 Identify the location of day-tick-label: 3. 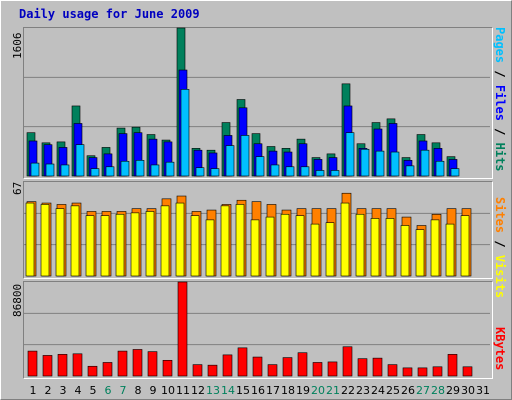
(63, 390).